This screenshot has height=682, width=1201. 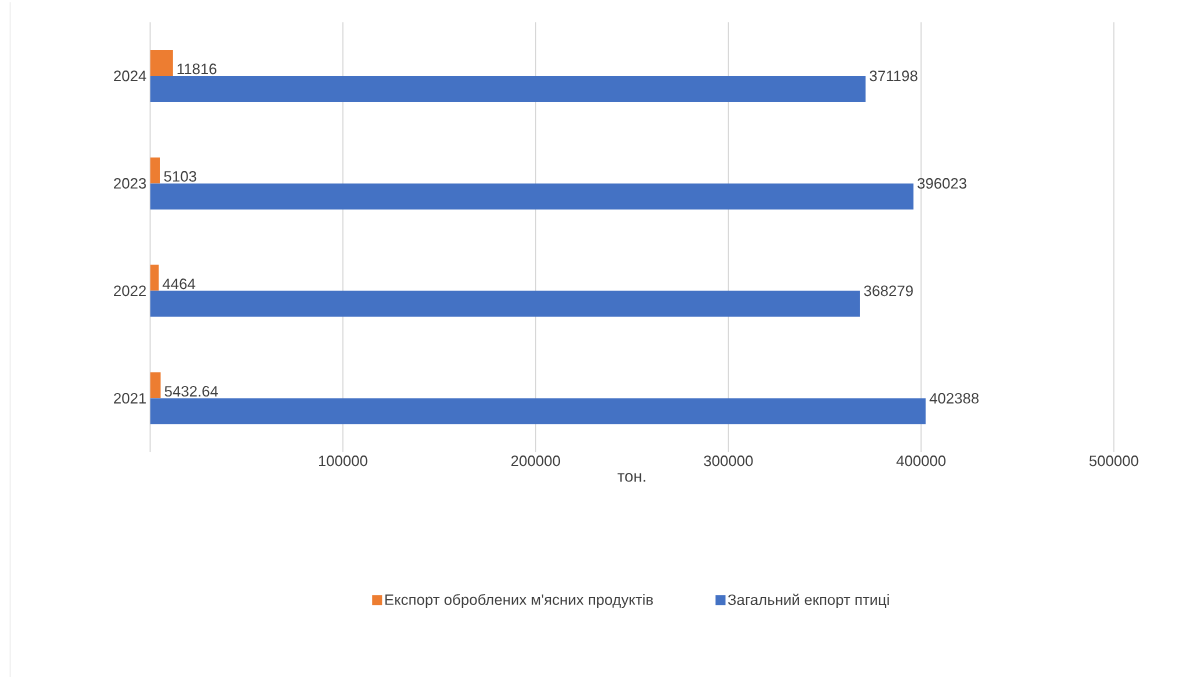 What do you see at coordinates (888, 291) in the screenshot?
I see `data-label: 368279` at bounding box center [888, 291].